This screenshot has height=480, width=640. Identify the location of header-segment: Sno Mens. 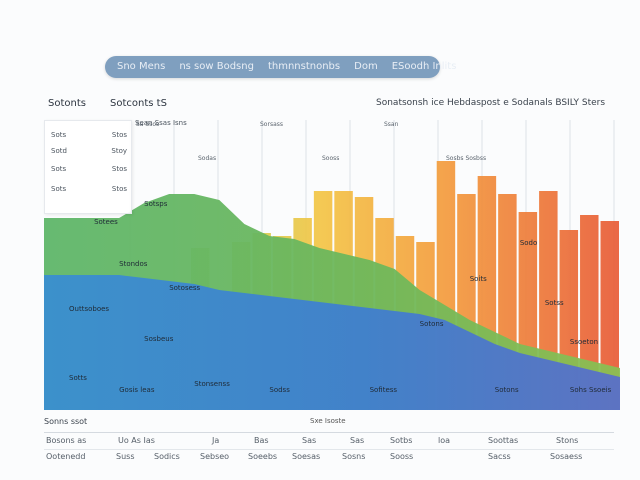
(141, 66).